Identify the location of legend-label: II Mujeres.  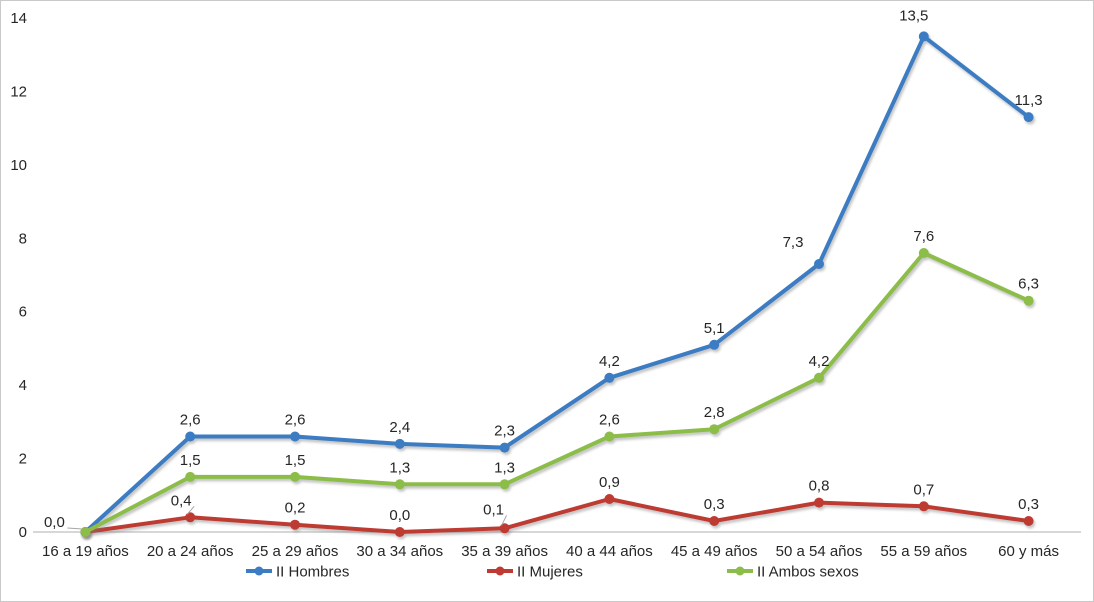
(550, 572).